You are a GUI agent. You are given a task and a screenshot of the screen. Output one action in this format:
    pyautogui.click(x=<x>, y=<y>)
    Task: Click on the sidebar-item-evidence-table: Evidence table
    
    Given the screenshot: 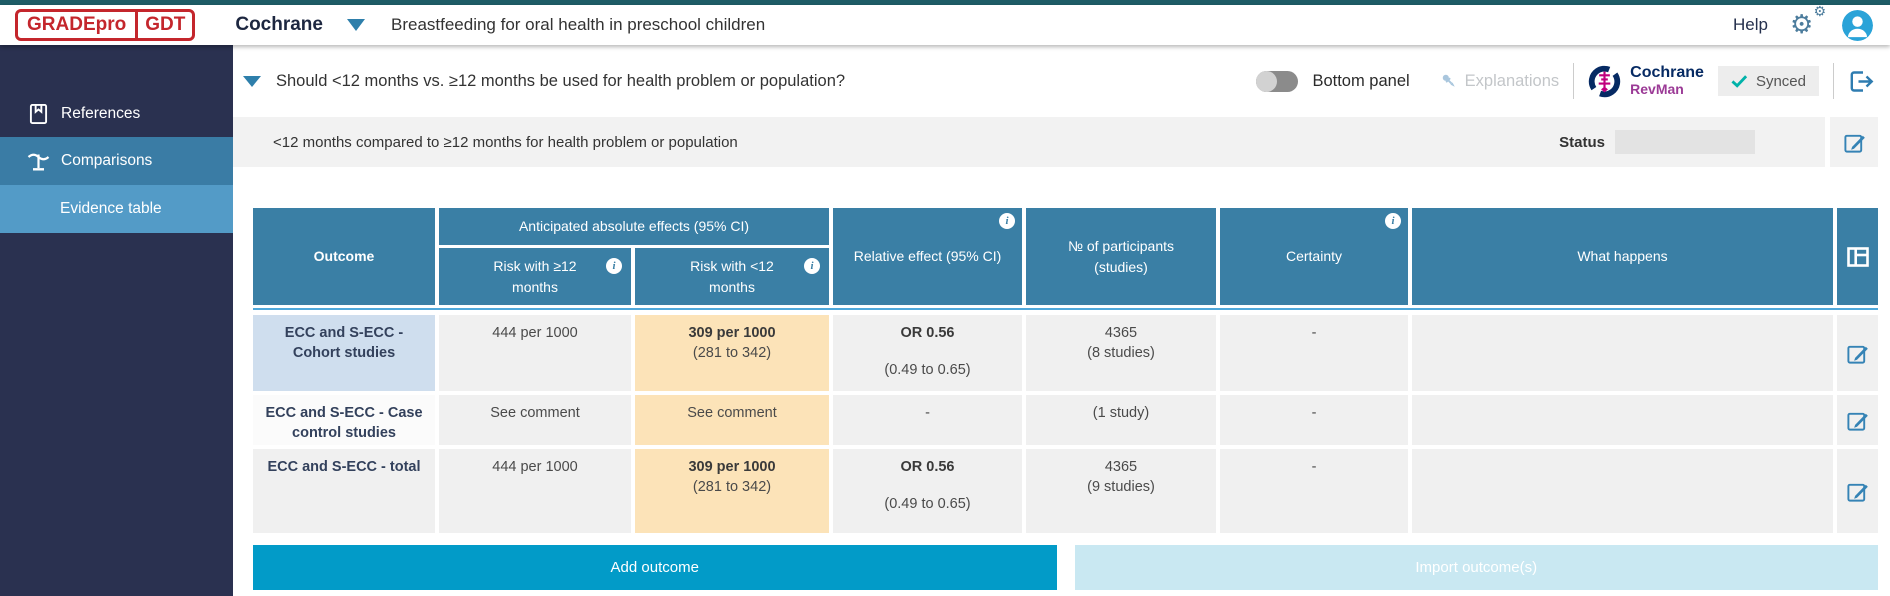 What is the action you would take?
    pyautogui.click(x=116, y=209)
    